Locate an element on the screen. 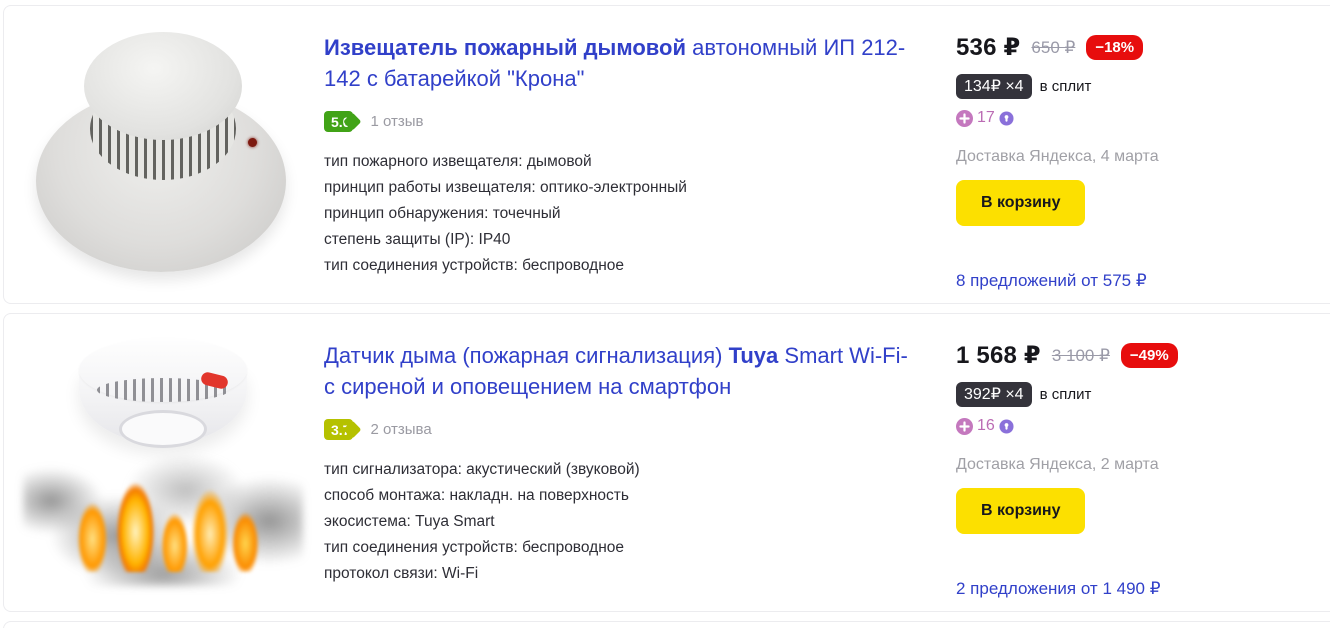 The width and height of the screenshot is (1330, 628). fire-graphic is located at coordinates (163, 513).